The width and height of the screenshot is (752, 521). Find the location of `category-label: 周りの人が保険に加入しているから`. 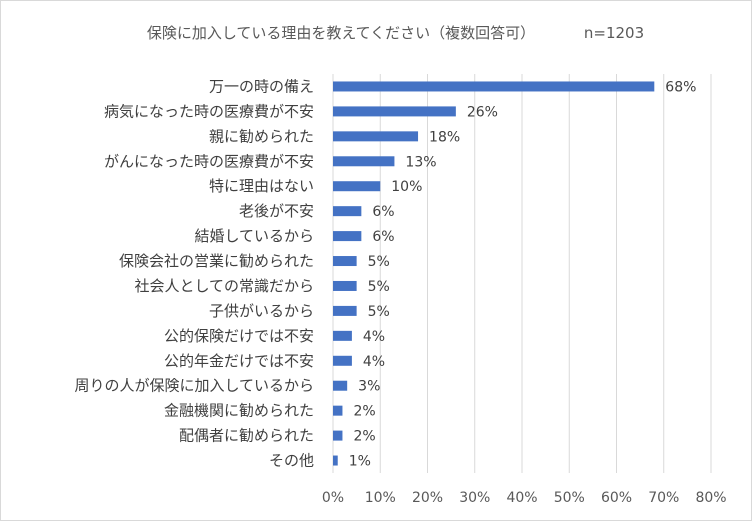

category-label: 周りの人が保険に加入しているから is located at coordinates (194, 386).